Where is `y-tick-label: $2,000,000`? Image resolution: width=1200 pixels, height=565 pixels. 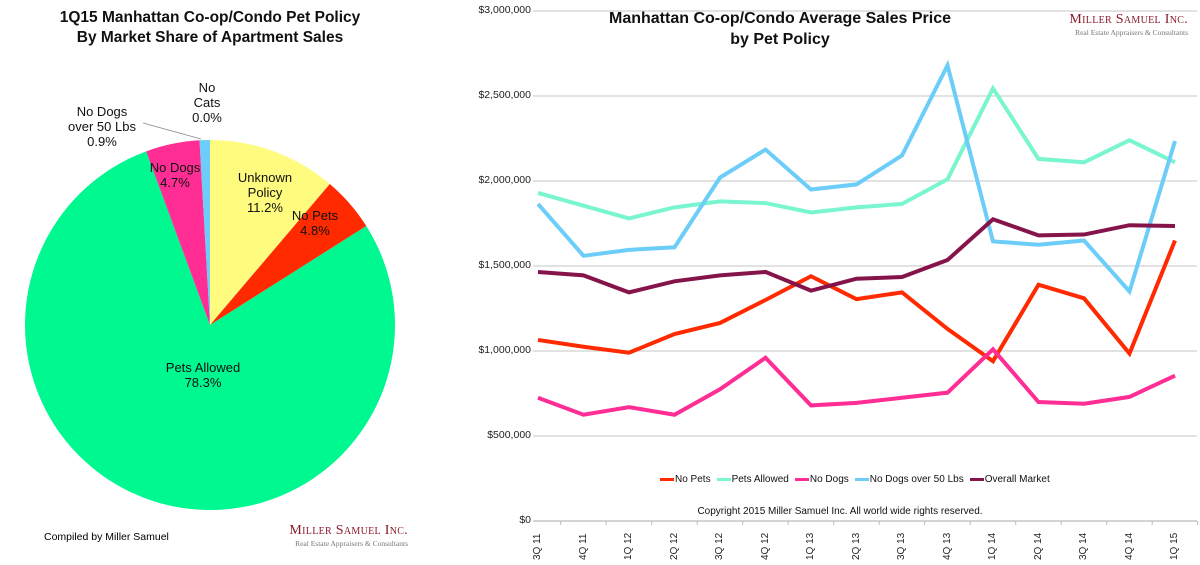 y-tick-label: $2,000,000 is located at coordinates (504, 180).